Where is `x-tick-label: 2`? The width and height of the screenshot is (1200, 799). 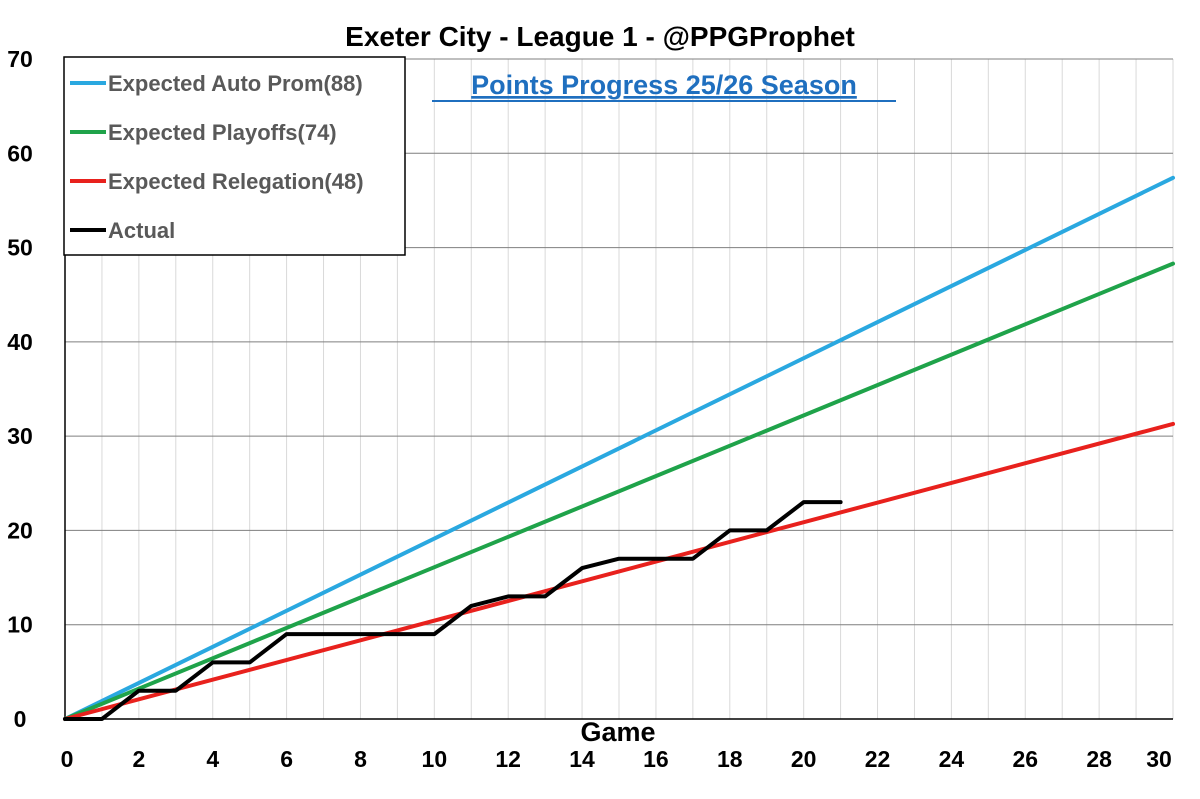 x-tick-label: 2 is located at coordinates (138, 759).